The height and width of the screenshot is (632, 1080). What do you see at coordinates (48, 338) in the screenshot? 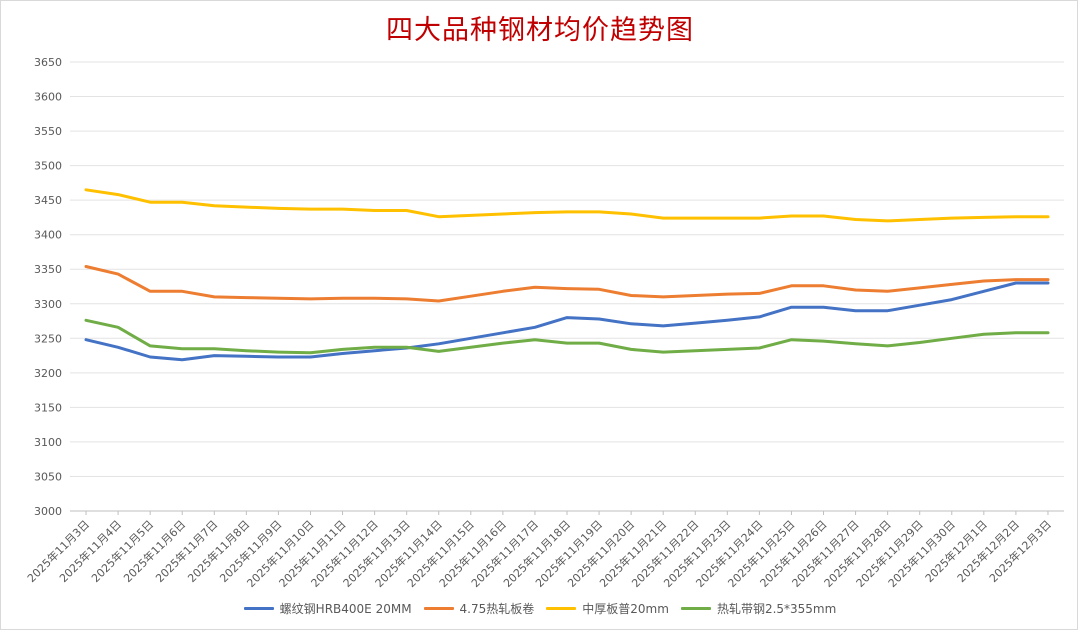
I see `y-tick-label: 3250` at bounding box center [48, 338].